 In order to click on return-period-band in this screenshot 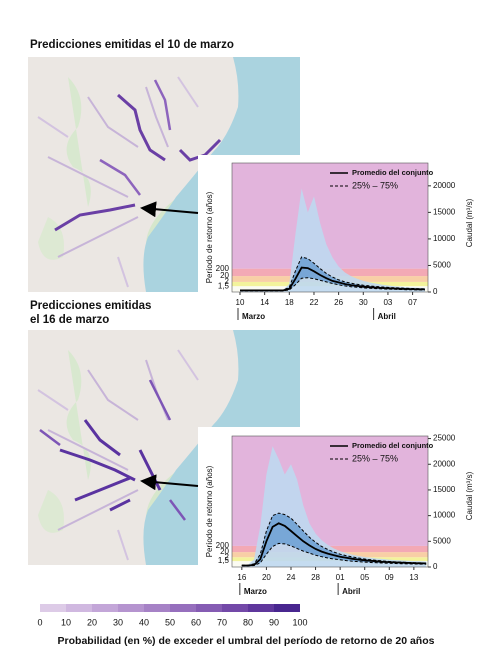, I will do `click(330, 216)`.